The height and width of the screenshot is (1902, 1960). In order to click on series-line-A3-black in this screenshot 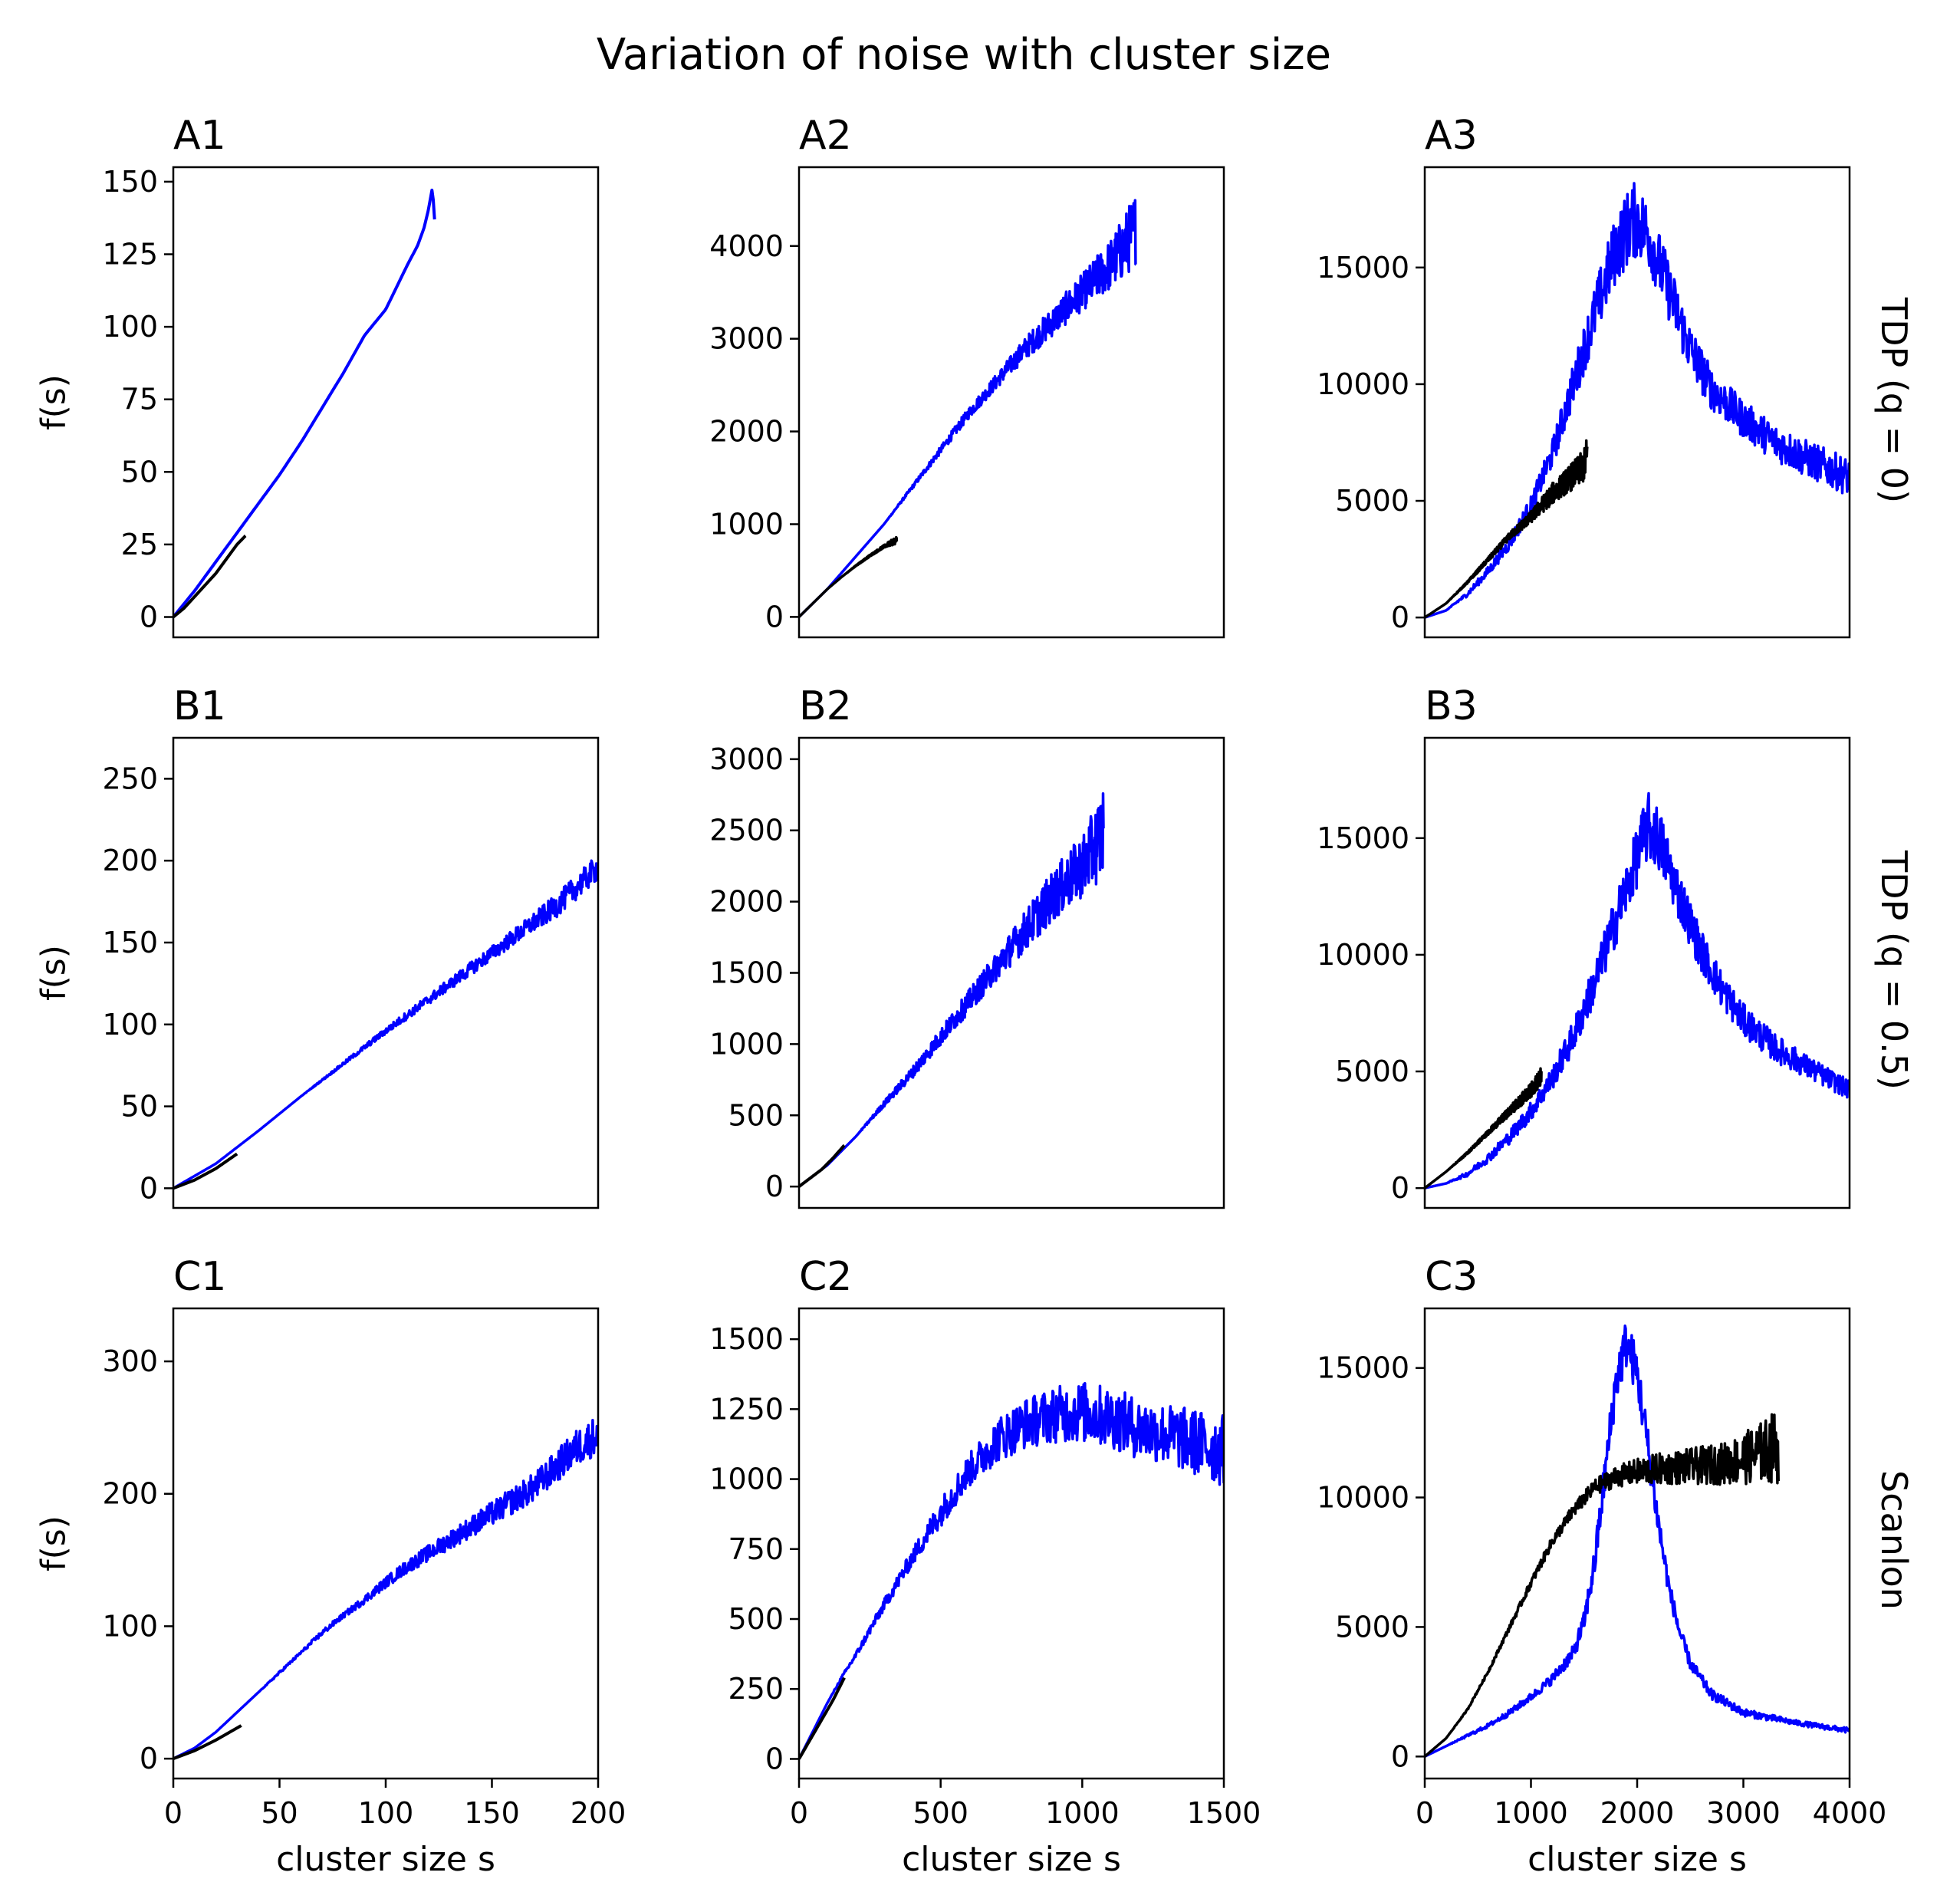, I will do `click(1507, 529)`.